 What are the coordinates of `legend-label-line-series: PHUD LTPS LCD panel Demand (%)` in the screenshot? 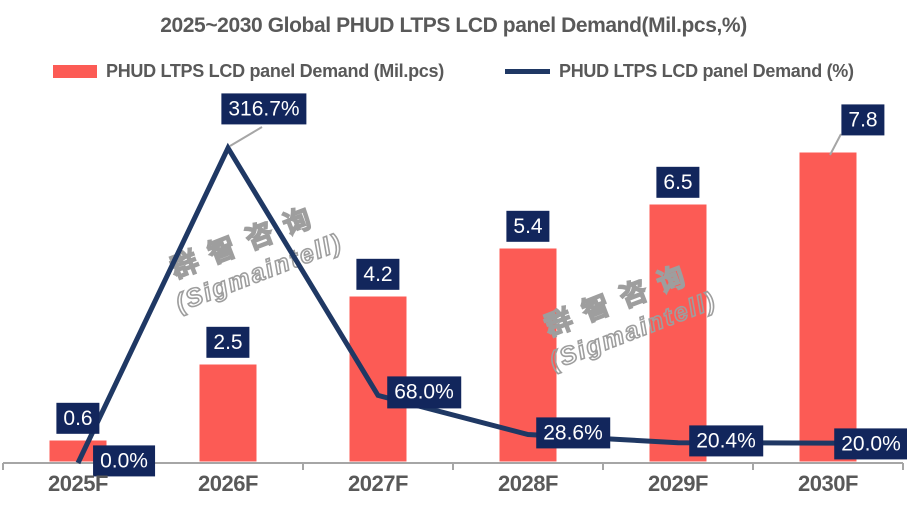 It's located at (706, 70).